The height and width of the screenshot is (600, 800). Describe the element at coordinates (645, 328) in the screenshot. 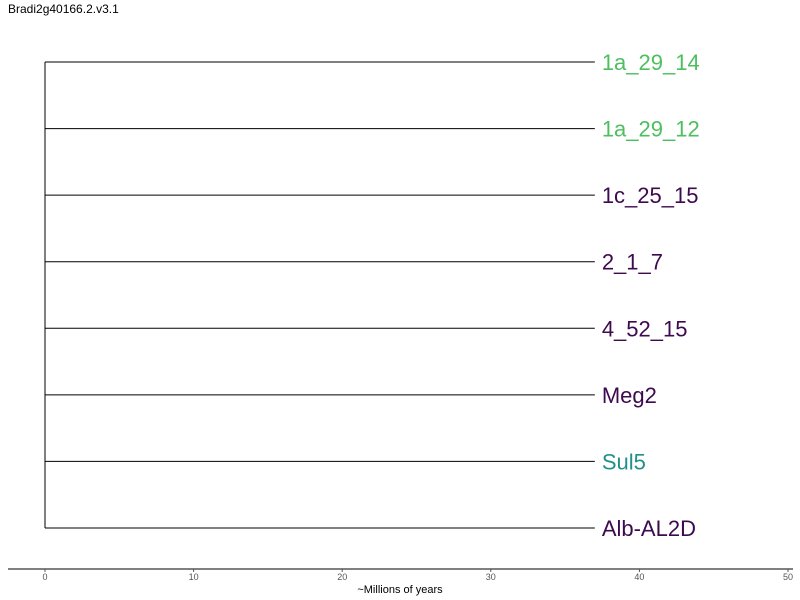

I see `tip-label-4_52_15: 4_52_15` at that location.